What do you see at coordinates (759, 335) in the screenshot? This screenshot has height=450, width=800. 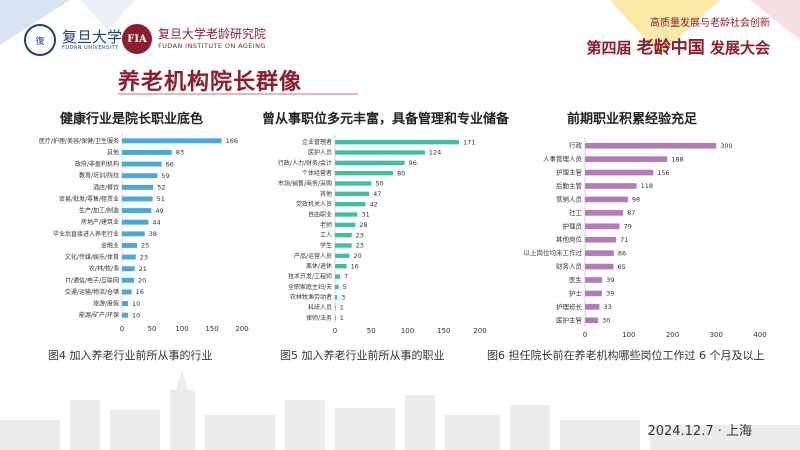 I see `x-tick-label: 400` at bounding box center [759, 335].